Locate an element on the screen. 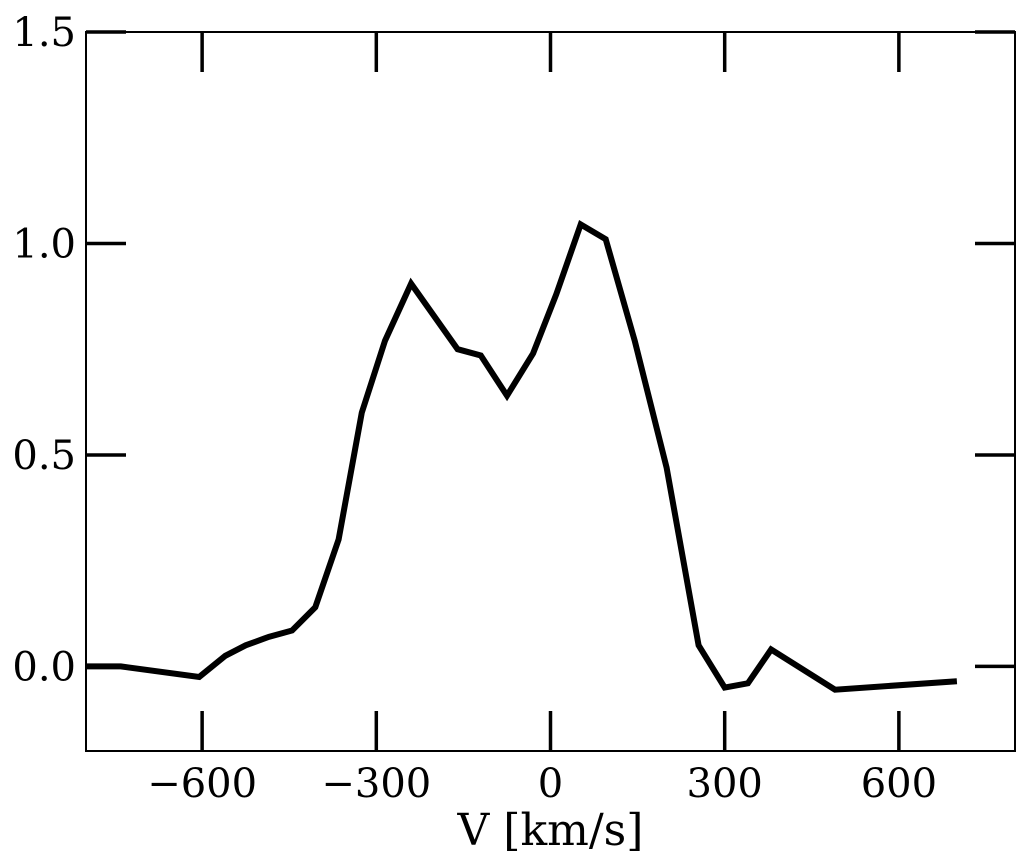 Image resolution: width=1030 pixels, height=868 pixels. x-tick-label: 600 is located at coordinates (899, 784).